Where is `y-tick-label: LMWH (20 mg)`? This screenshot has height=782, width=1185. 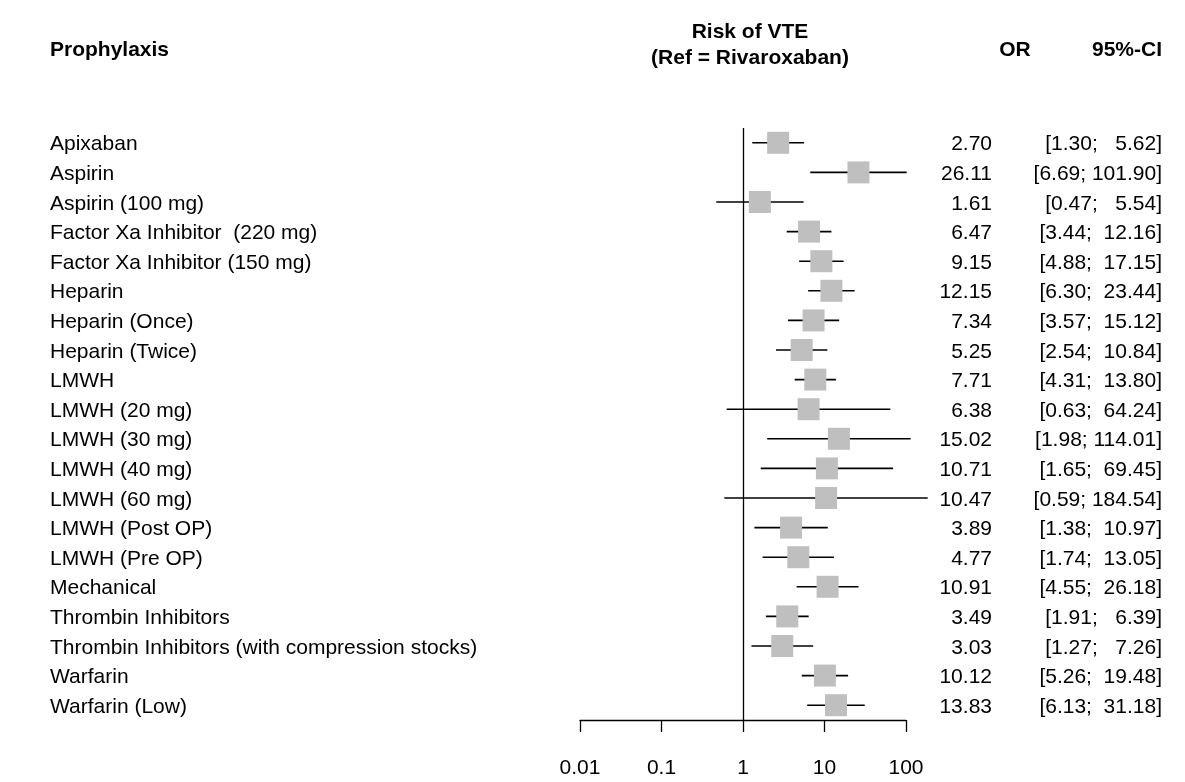
y-tick-label: LMWH (20 mg) is located at coordinates (121, 409).